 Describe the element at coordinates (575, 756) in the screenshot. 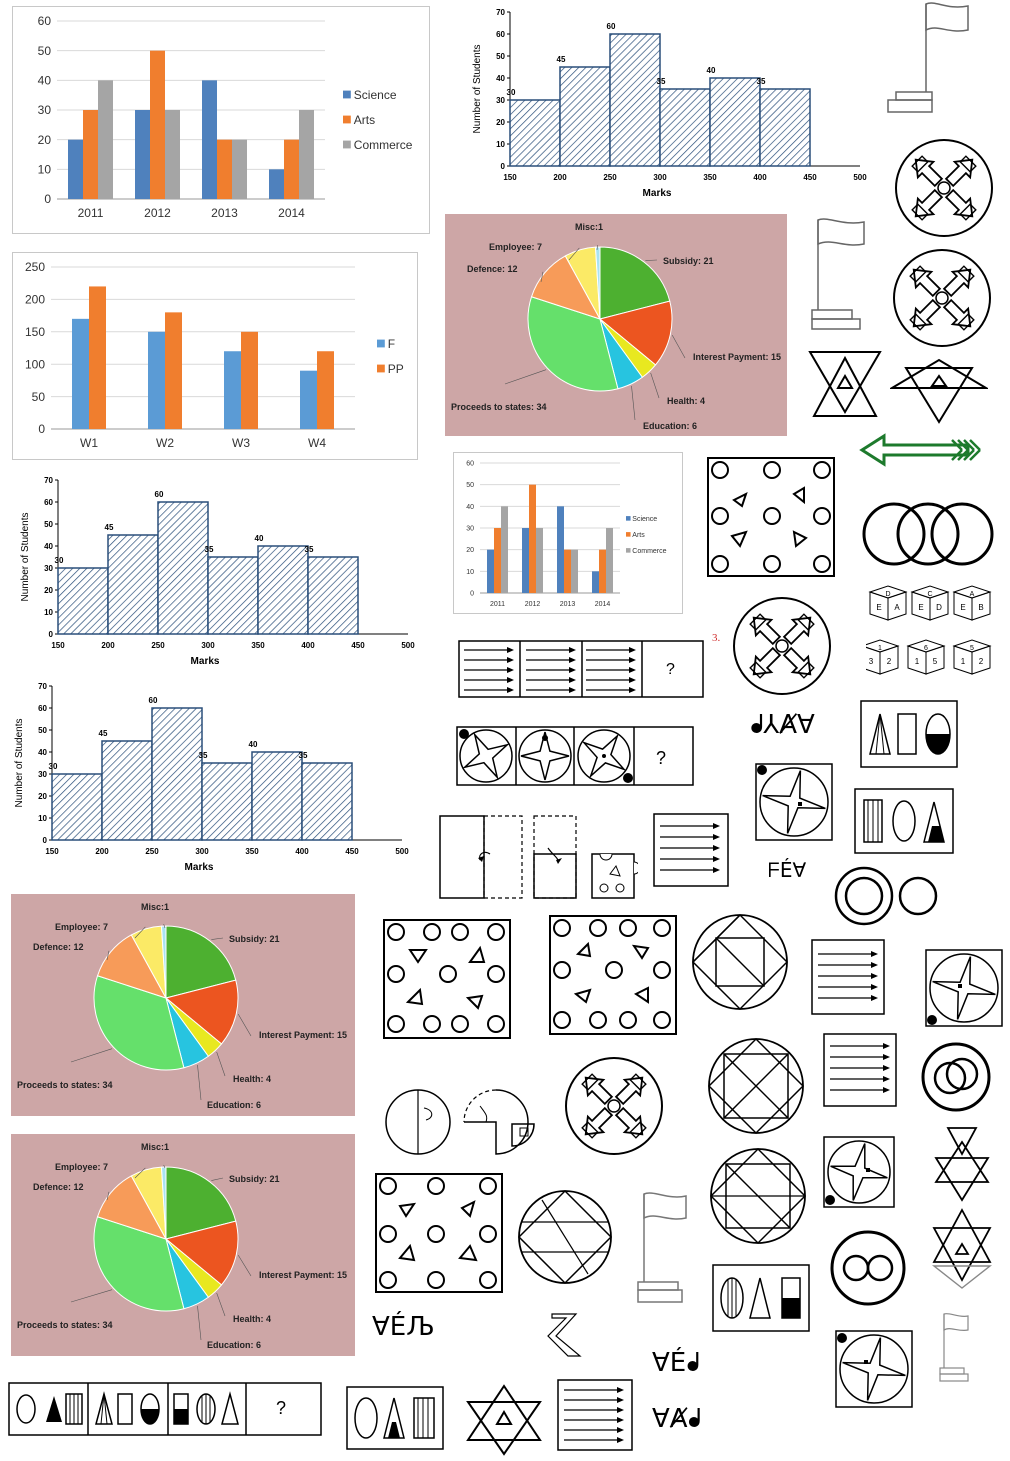

I see `star-series-question: ?` at that location.